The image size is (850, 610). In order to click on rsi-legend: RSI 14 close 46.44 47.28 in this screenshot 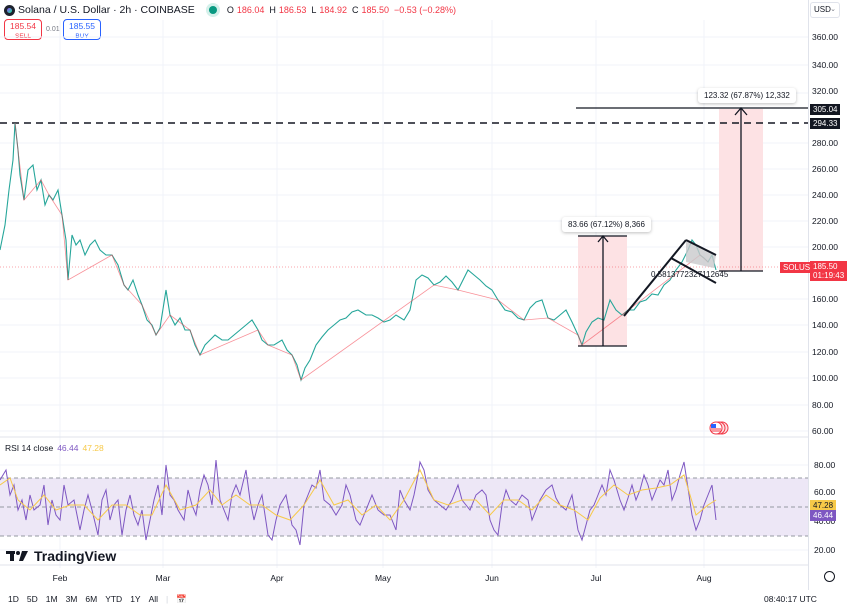, I will do `click(54, 448)`.